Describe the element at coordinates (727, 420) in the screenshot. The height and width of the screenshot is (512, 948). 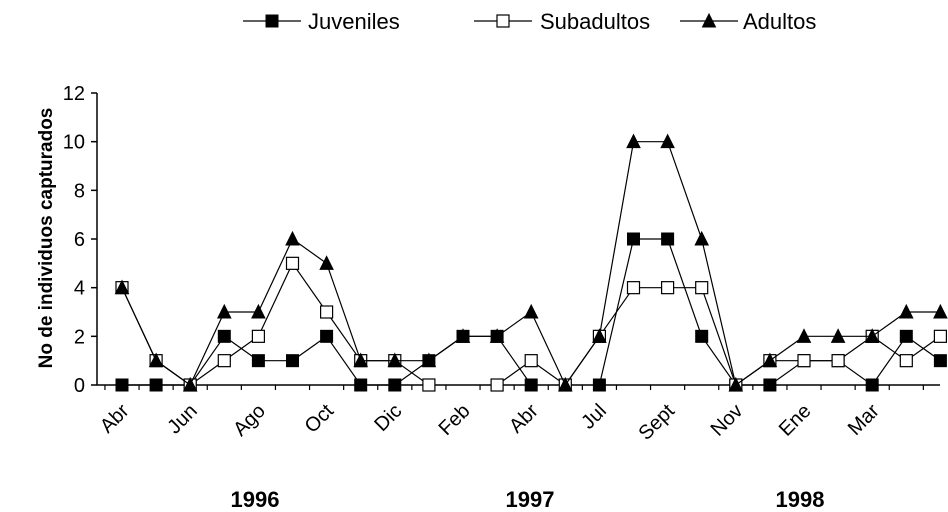
I see `x-tick-label: Nov` at that location.